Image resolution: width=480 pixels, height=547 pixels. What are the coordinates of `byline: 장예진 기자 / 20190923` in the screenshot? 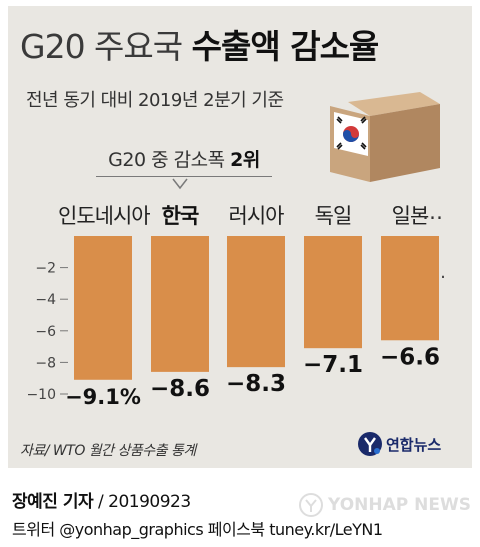 It's located at (101, 499).